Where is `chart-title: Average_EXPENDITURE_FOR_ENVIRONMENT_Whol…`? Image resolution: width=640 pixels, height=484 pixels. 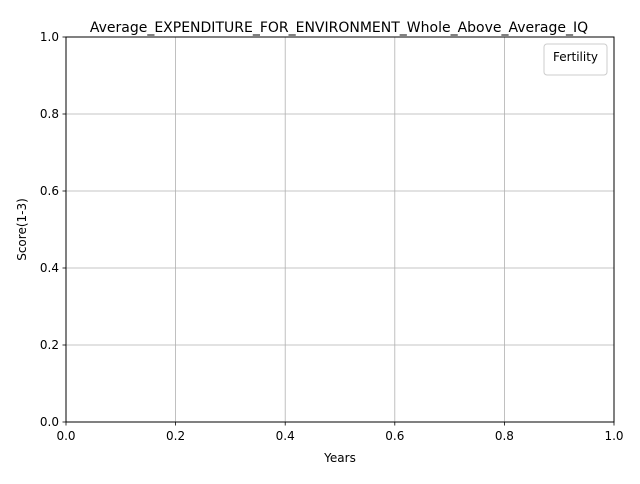 chart-title: Average_EXPENDITURE_FOR_ENVIRONMENT_Whol… is located at coordinates (339, 28).